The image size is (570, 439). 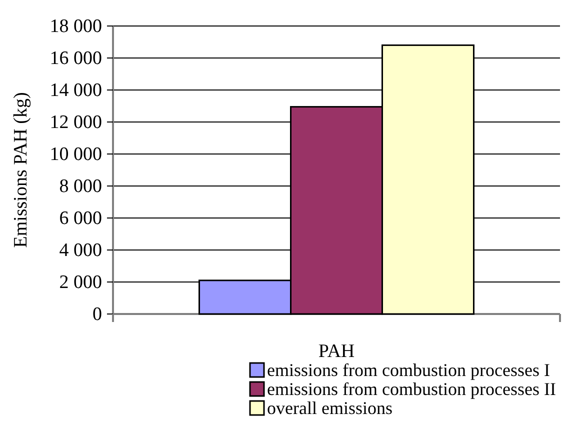 I want to click on y-tick-label: 16 000, so click(x=76, y=59).